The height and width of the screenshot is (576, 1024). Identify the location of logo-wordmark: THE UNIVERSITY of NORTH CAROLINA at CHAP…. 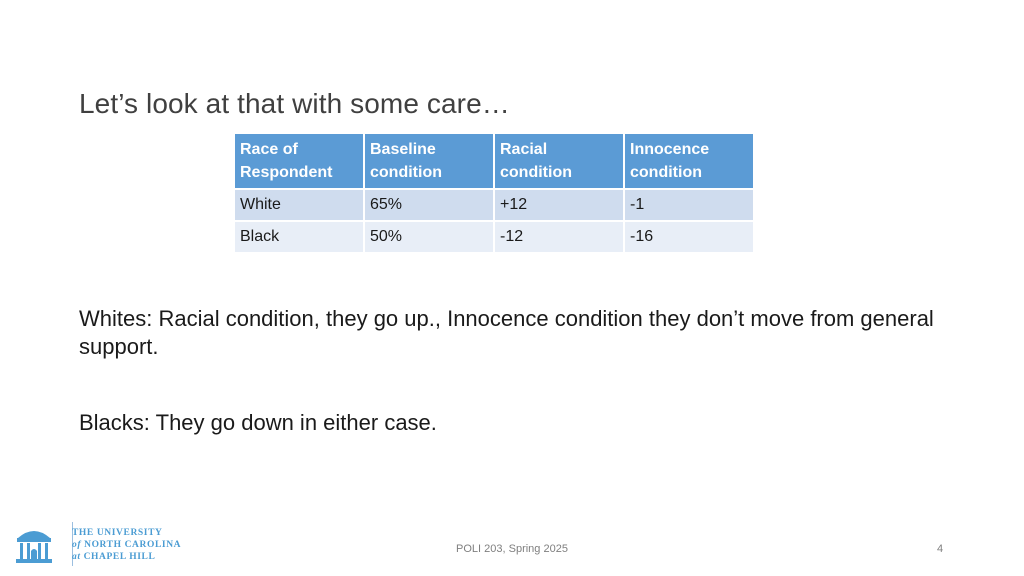
(126, 545).